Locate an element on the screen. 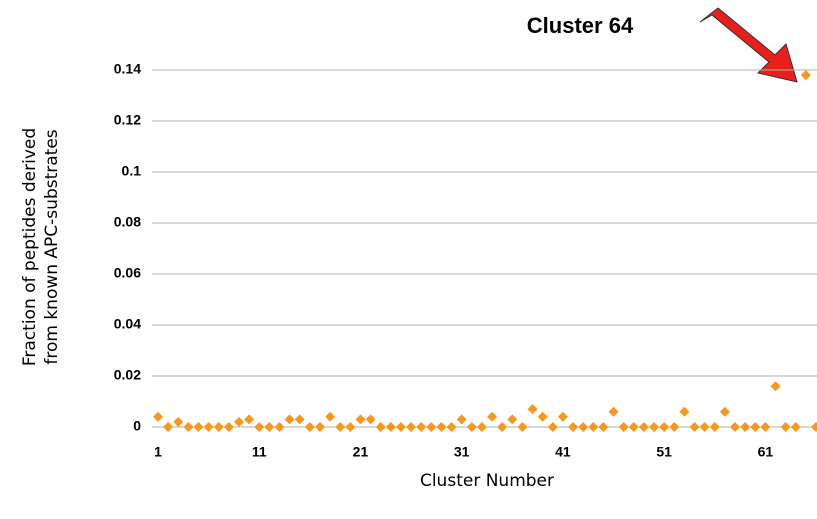 The width and height of the screenshot is (817, 519). y-tick-label: 0.08 is located at coordinates (127, 222).